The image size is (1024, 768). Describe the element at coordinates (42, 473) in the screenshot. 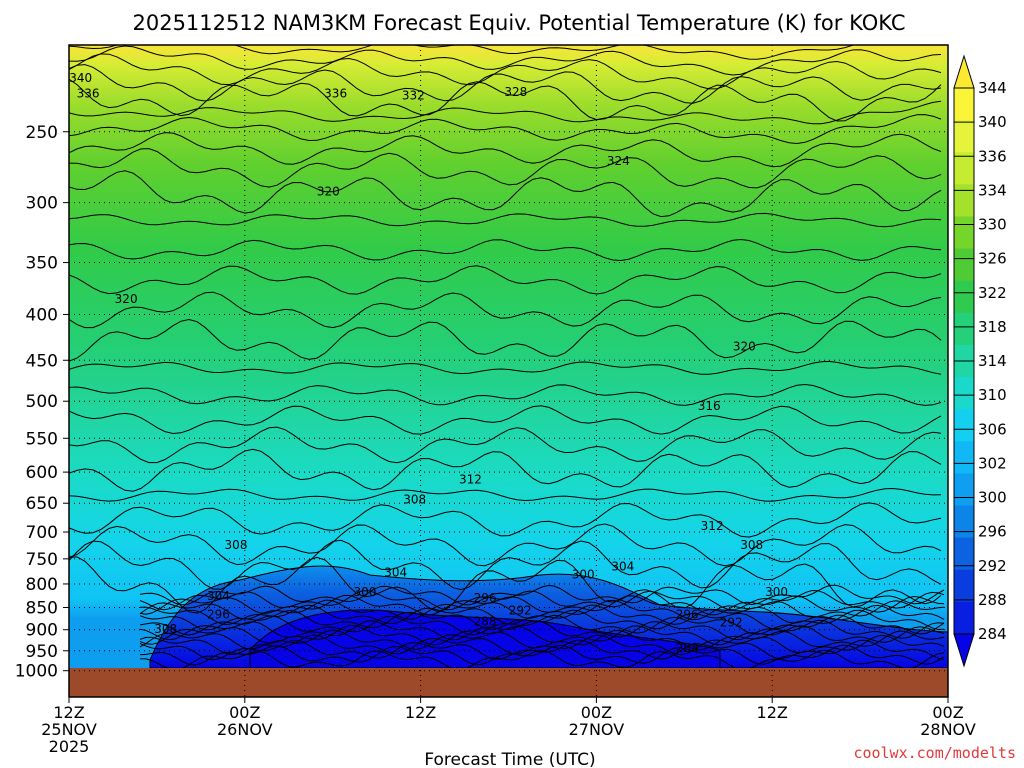

I see `y-tick-label: 600` at that location.